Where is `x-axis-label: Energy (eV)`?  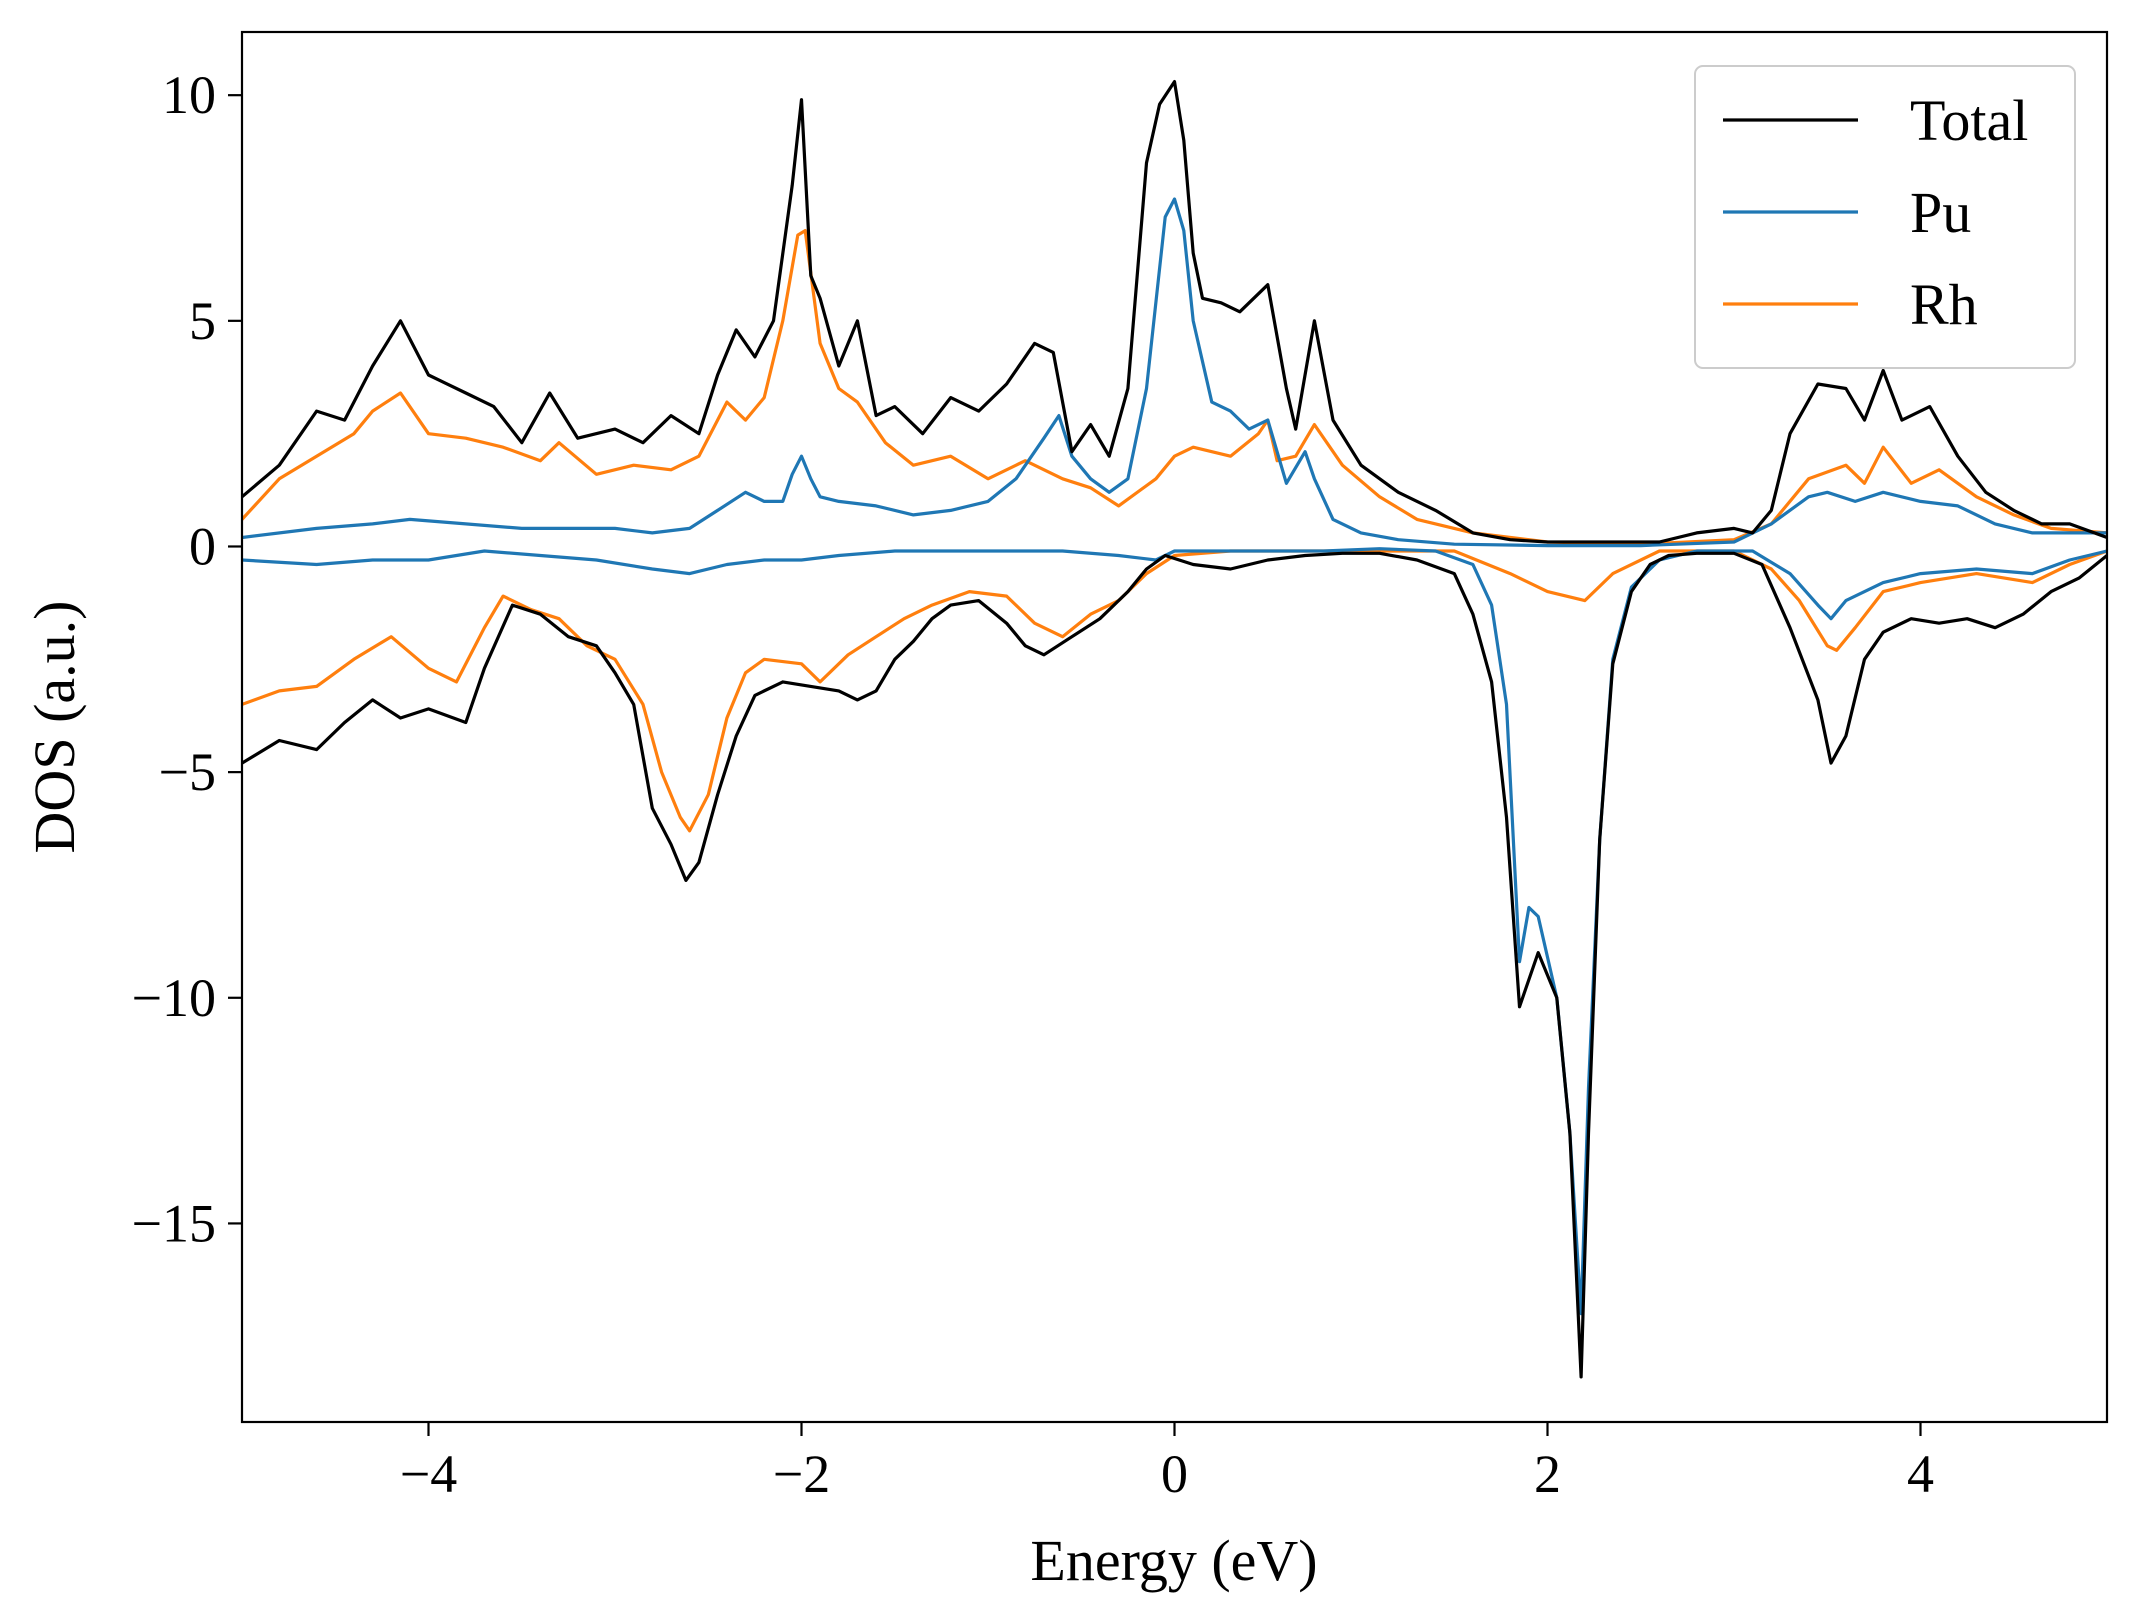
x-axis-label: Energy (eV) is located at coordinates (1173, 1560).